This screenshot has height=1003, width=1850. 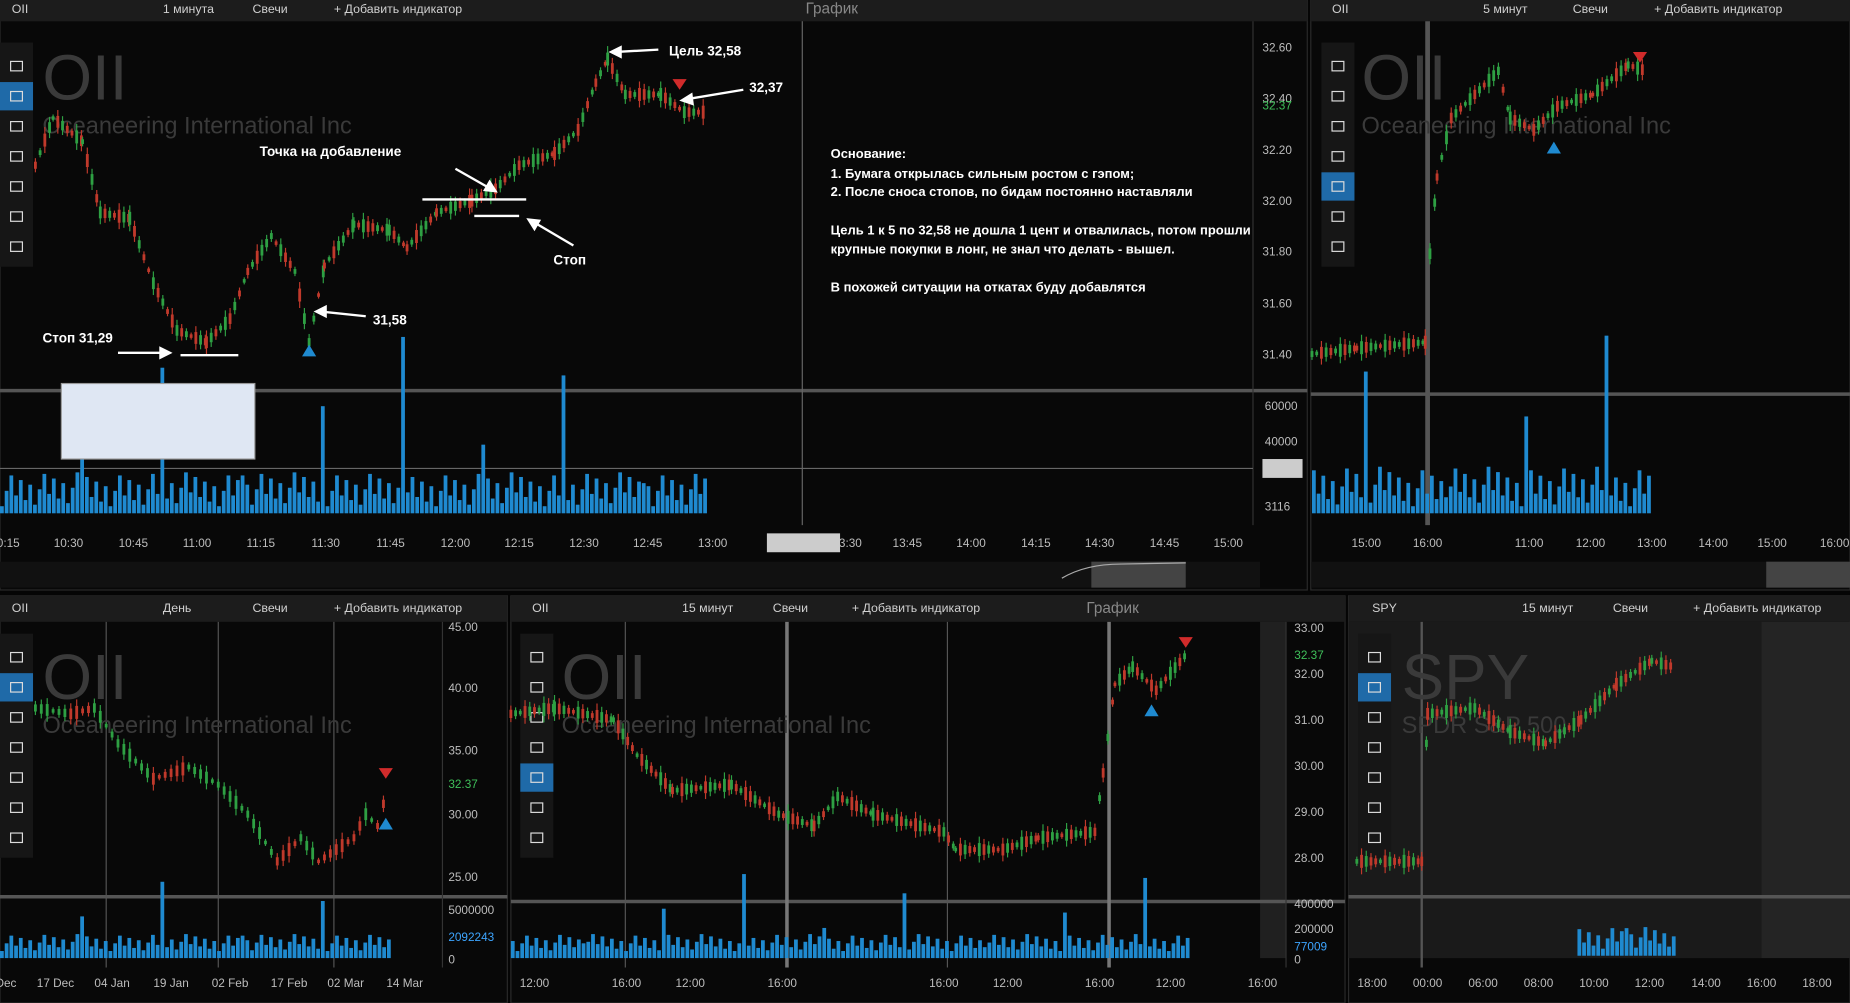 What do you see at coordinates (134, 543) in the screenshot?
I see `time-tick-label: 10:45` at bounding box center [134, 543].